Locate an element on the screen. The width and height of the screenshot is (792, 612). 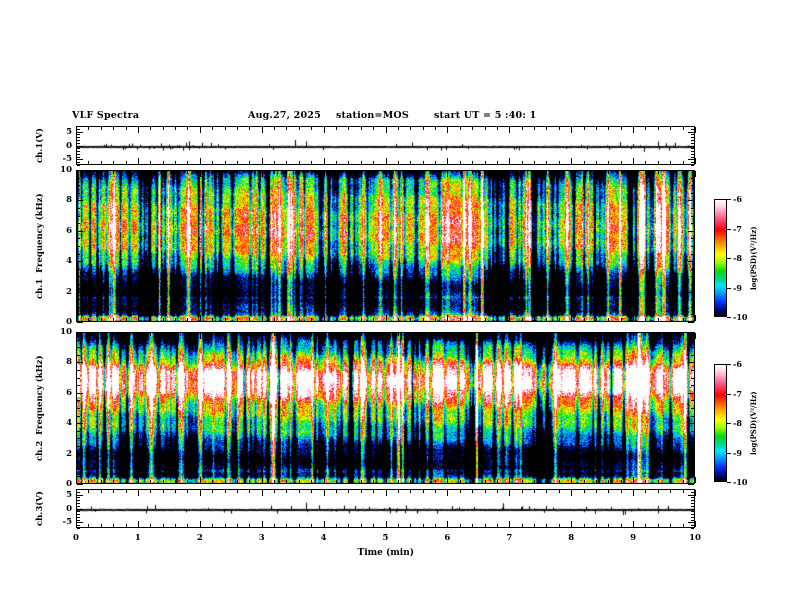
time-tick-label: 6 is located at coordinates (447, 538).